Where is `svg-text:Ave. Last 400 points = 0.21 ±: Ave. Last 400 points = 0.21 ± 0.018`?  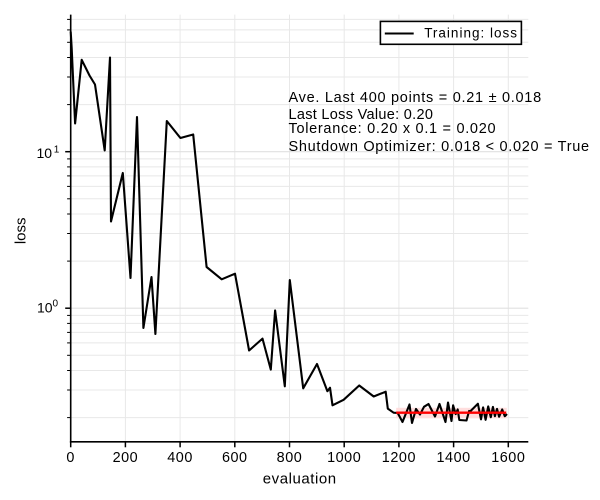 svg-text:Ave. Last 400 points = 0.21 ±: Ave. Last 400 points = 0.21 ± 0.018 is located at coordinates (415, 98).